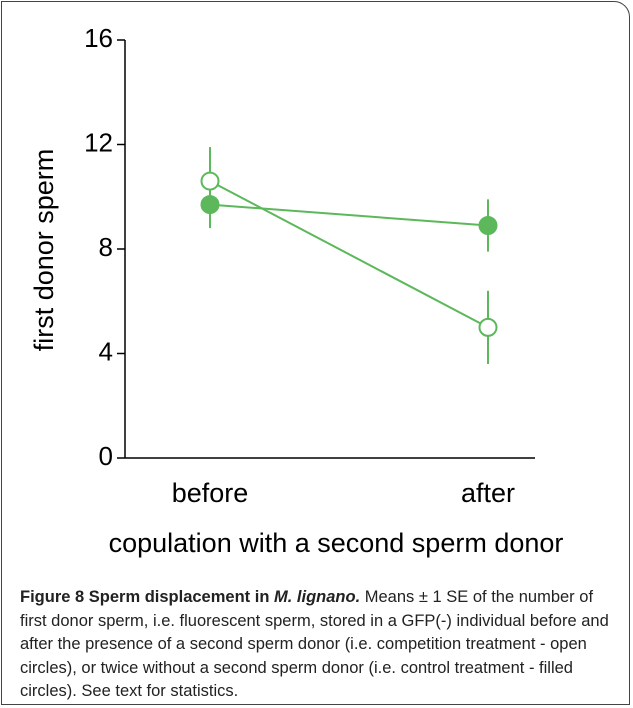 The width and height of the screenshot is (633, 708). What do you see at coordinates (145, 597) in the screenshot?
I see `caption-title: Figure 8 Sperm displacement in` at bounding box center [145, 597].